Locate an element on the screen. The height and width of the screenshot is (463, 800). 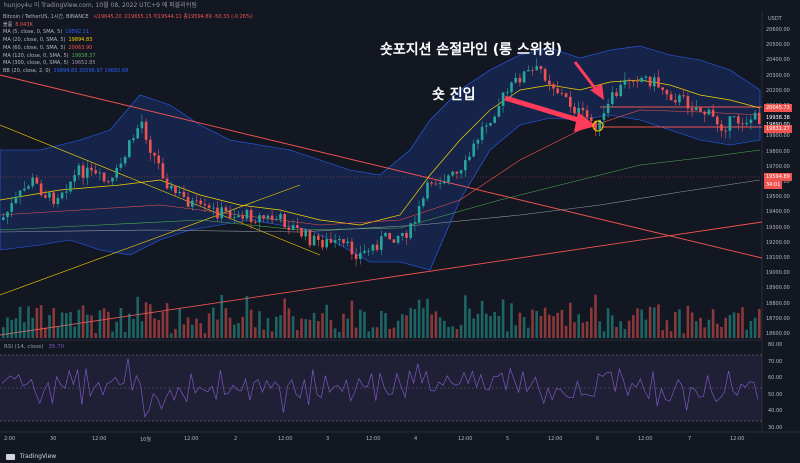
price-badge: 19594.89 is located at coordinates (778, 177).